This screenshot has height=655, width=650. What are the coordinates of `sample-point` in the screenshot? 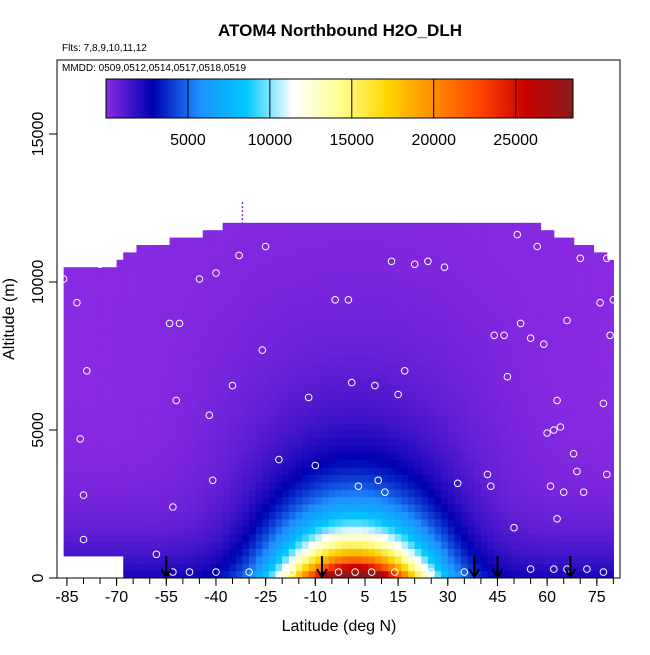 It's located at (173, 507).